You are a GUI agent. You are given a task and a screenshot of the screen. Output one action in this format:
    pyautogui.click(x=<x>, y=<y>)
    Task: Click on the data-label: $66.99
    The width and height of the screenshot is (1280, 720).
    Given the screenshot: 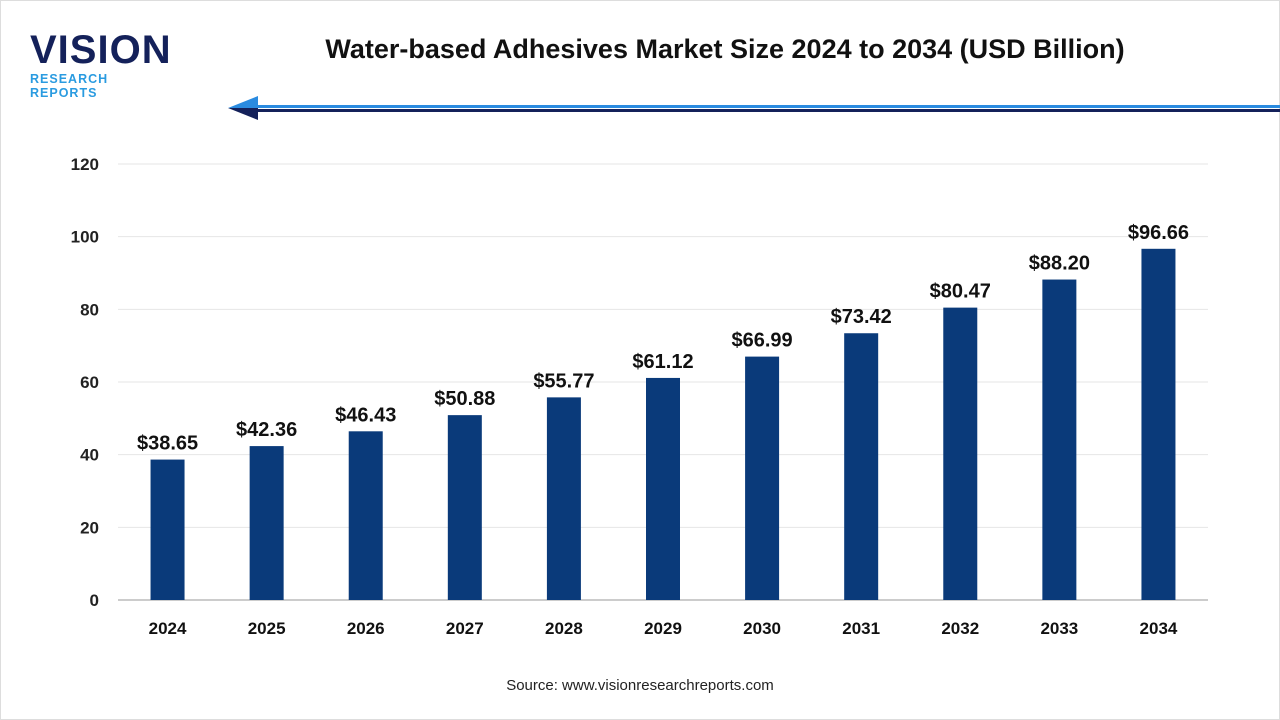 What is the action you would take?
    pyautogui.click(x=762, y=341)
    